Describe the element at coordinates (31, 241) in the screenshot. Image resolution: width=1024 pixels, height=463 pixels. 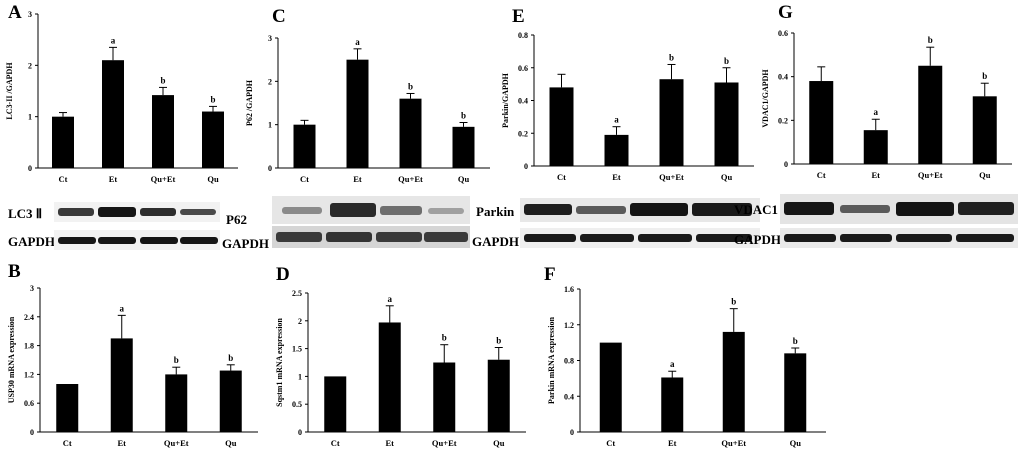
I see `blot-a-control-label: GAPDH` at that location.